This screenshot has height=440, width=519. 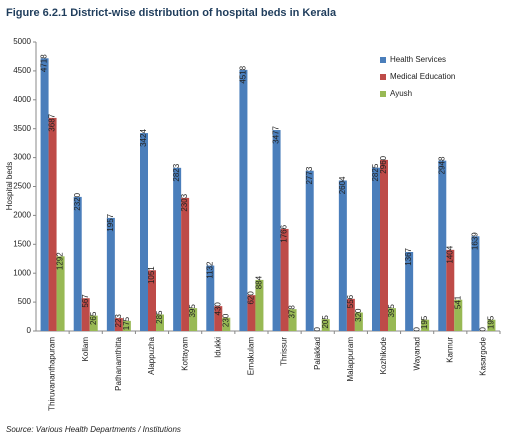 What do you see at coordinates (60, 261) in the screenshot?
I see `value-label: 1292` at bounding box center [60, 261].